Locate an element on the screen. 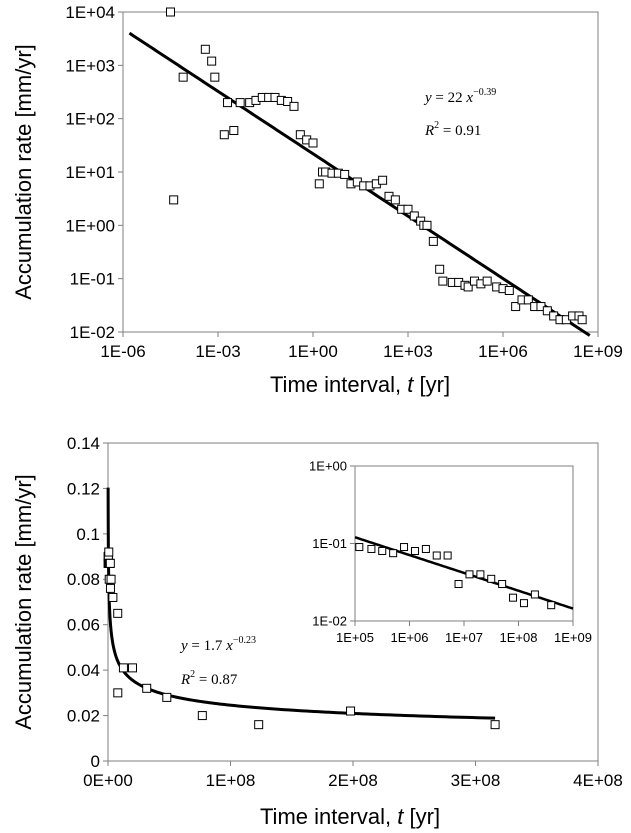  x-axis-bottom: 0E+00 1E+08 2E+08 3E+08 4E+08 is located at coordinates (353, 775).